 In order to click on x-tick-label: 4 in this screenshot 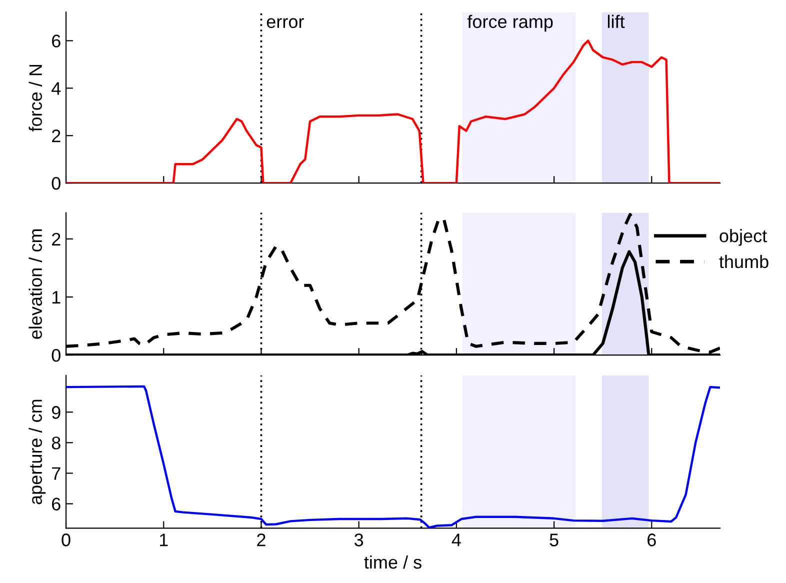, I will do `click(456, 540)`.